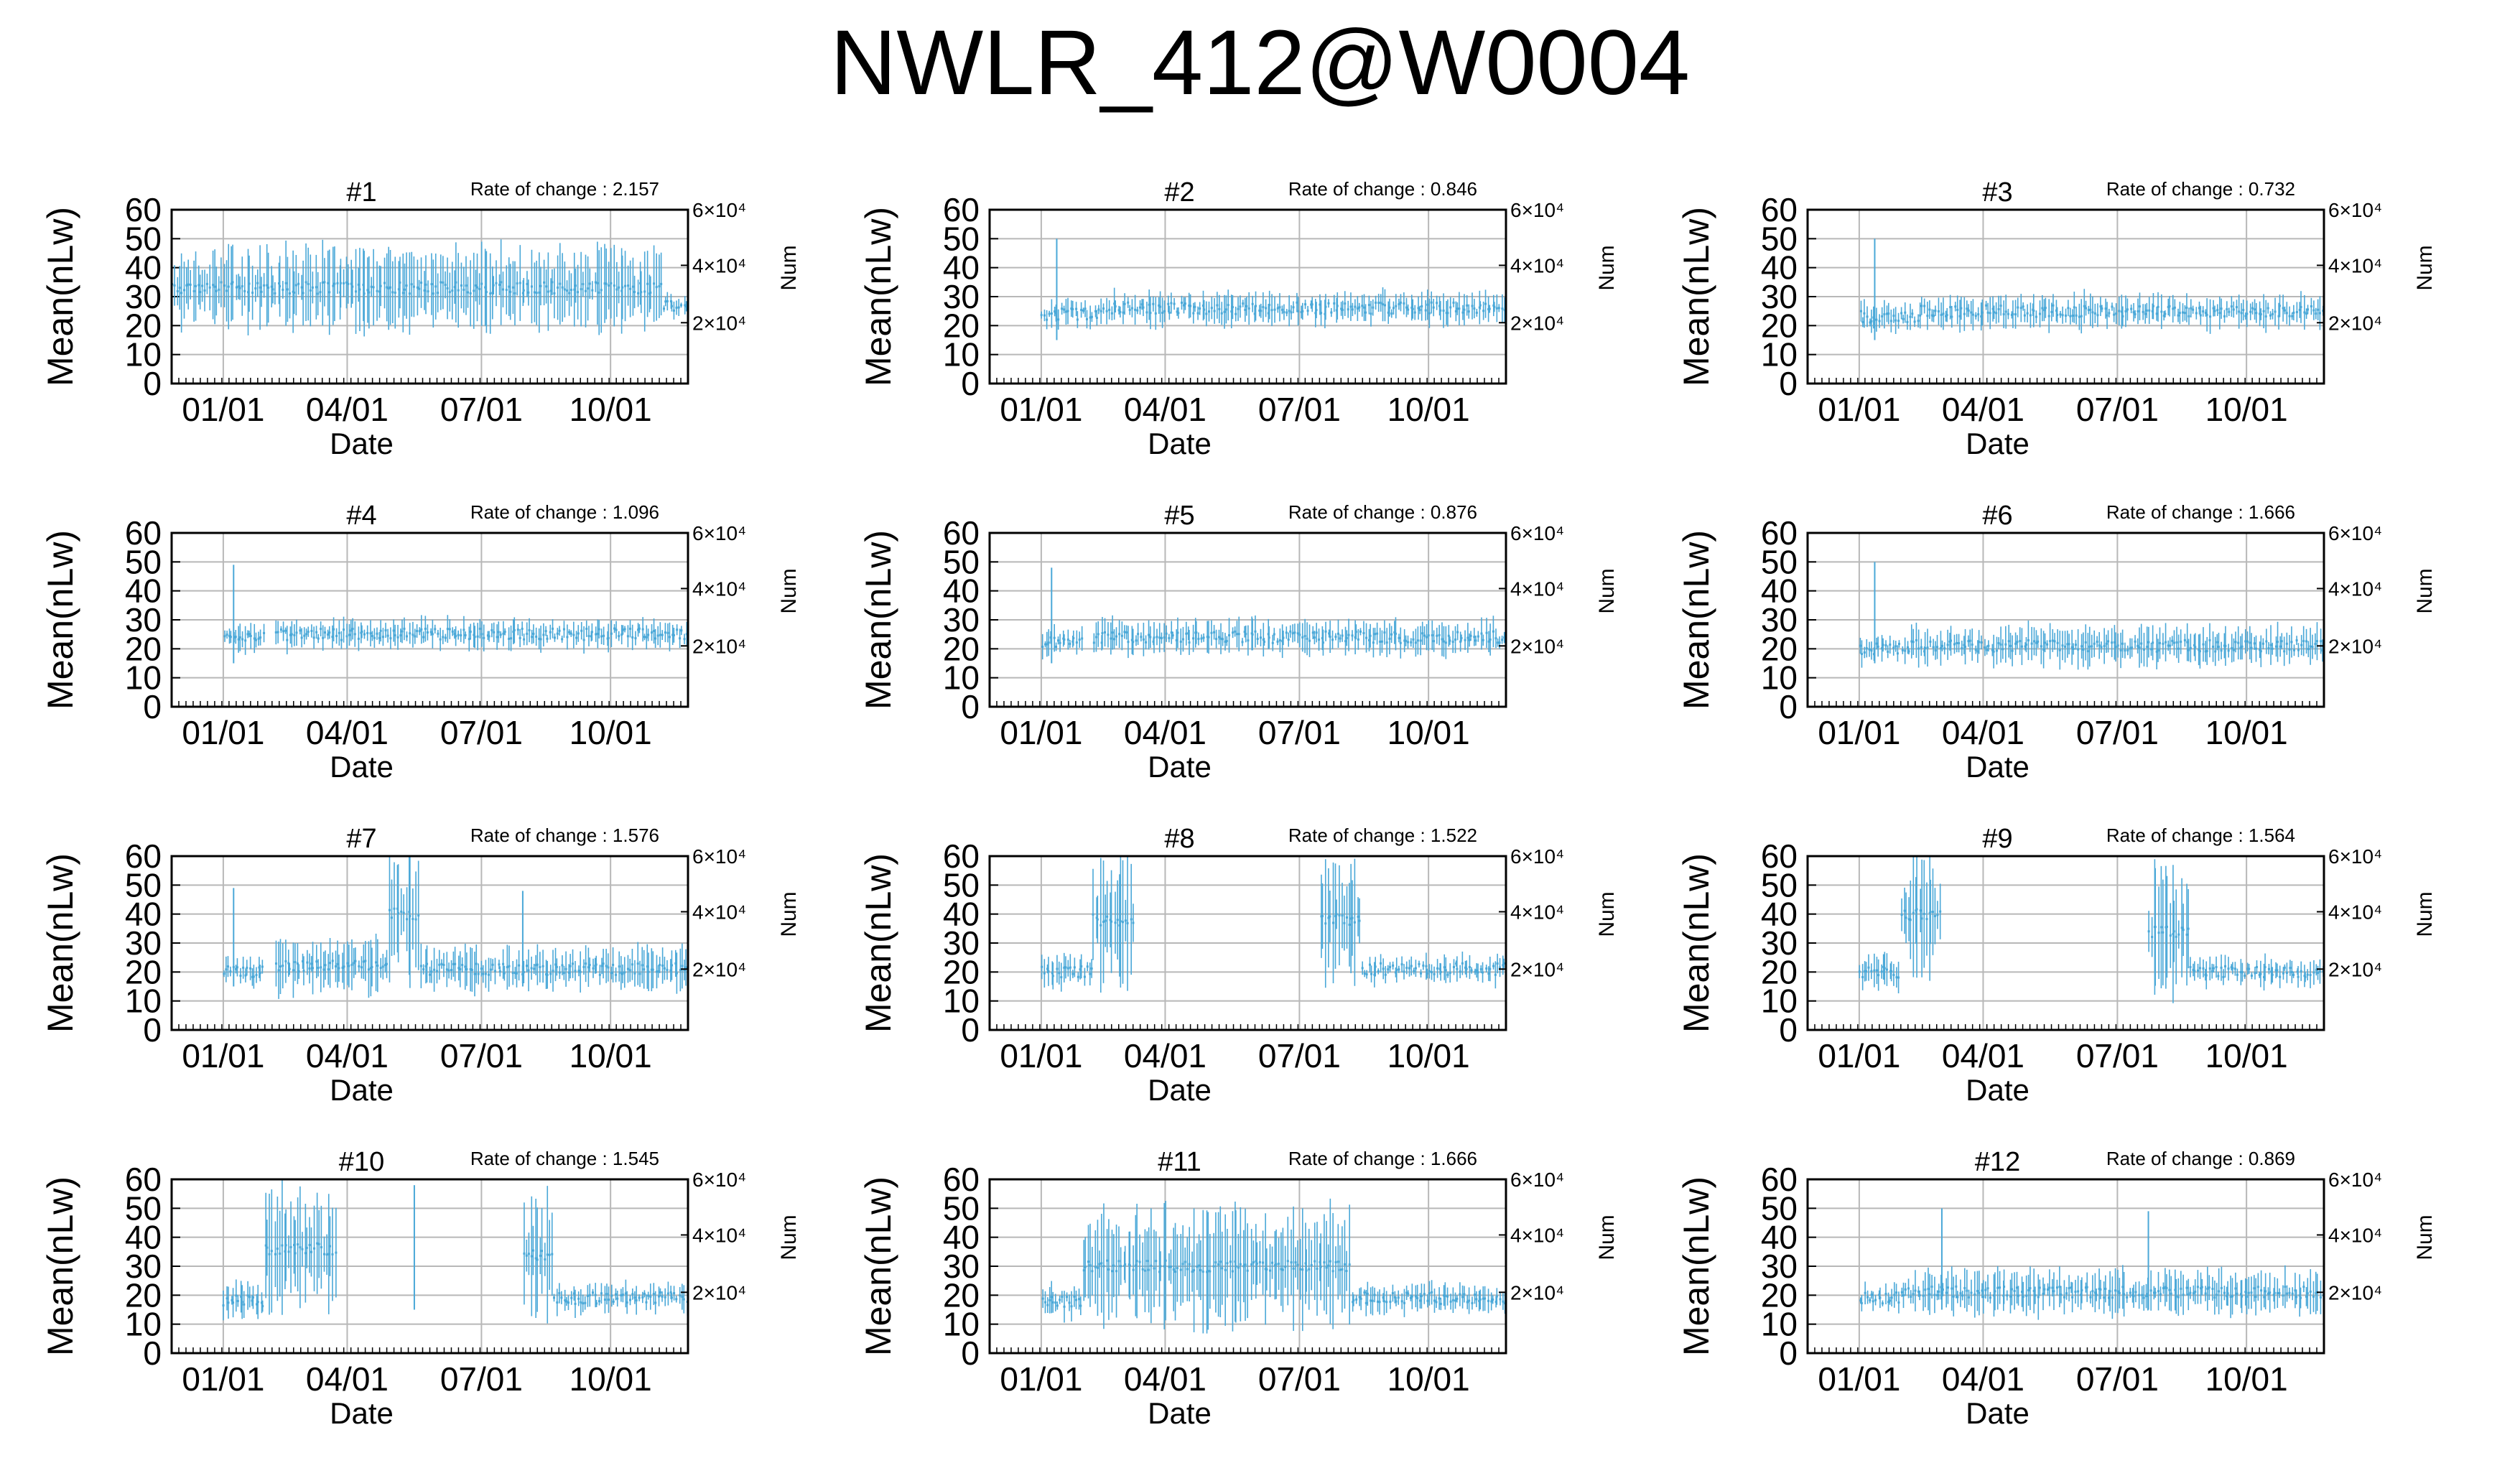 Image resolution: width=2520 pixels, height=1458 pixels. Describe the element at coordinates (1382, 189) in the screenshot. I see `rate-of-change-label: Rate of change : 0.846` at that location.